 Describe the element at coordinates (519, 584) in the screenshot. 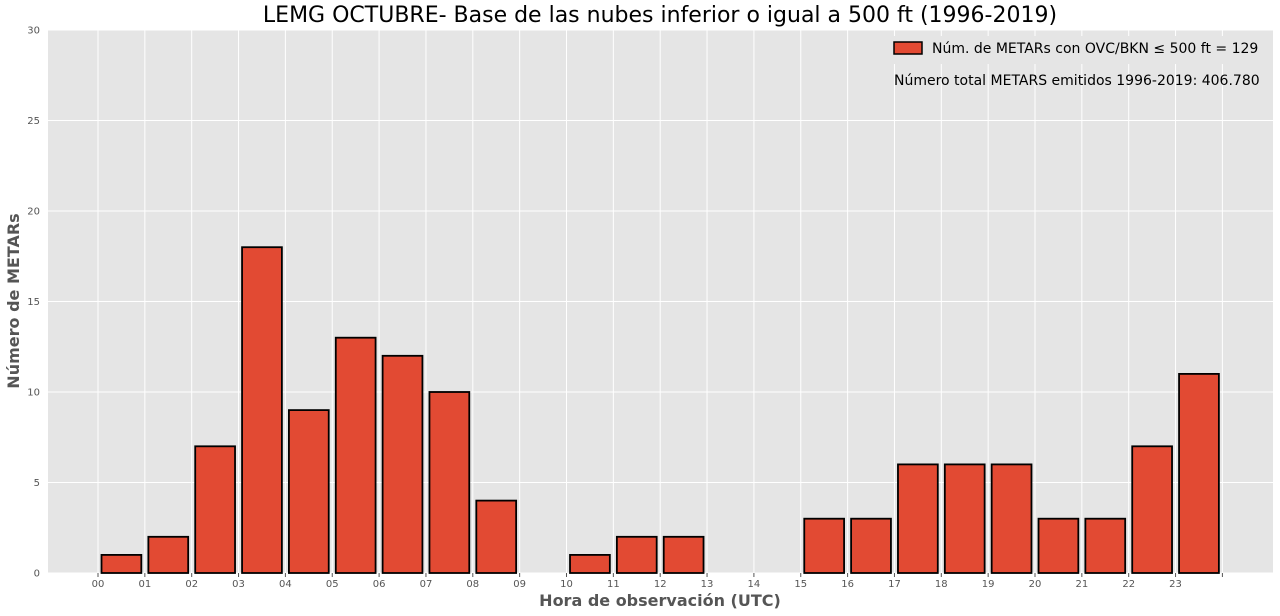

I see `x-tick-label: 09` at that location.